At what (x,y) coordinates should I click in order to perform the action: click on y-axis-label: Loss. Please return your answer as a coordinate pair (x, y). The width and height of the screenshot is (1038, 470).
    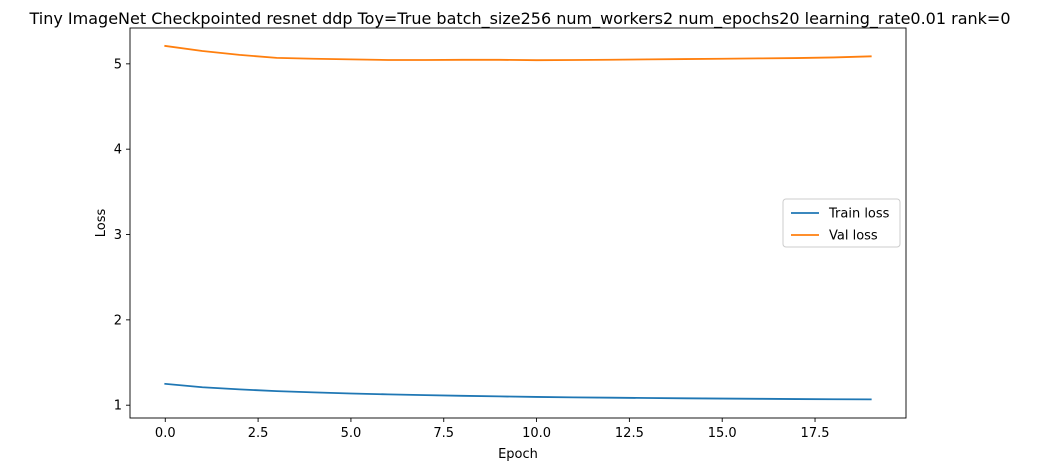
    Looking at the image, I should click on (101, 223).